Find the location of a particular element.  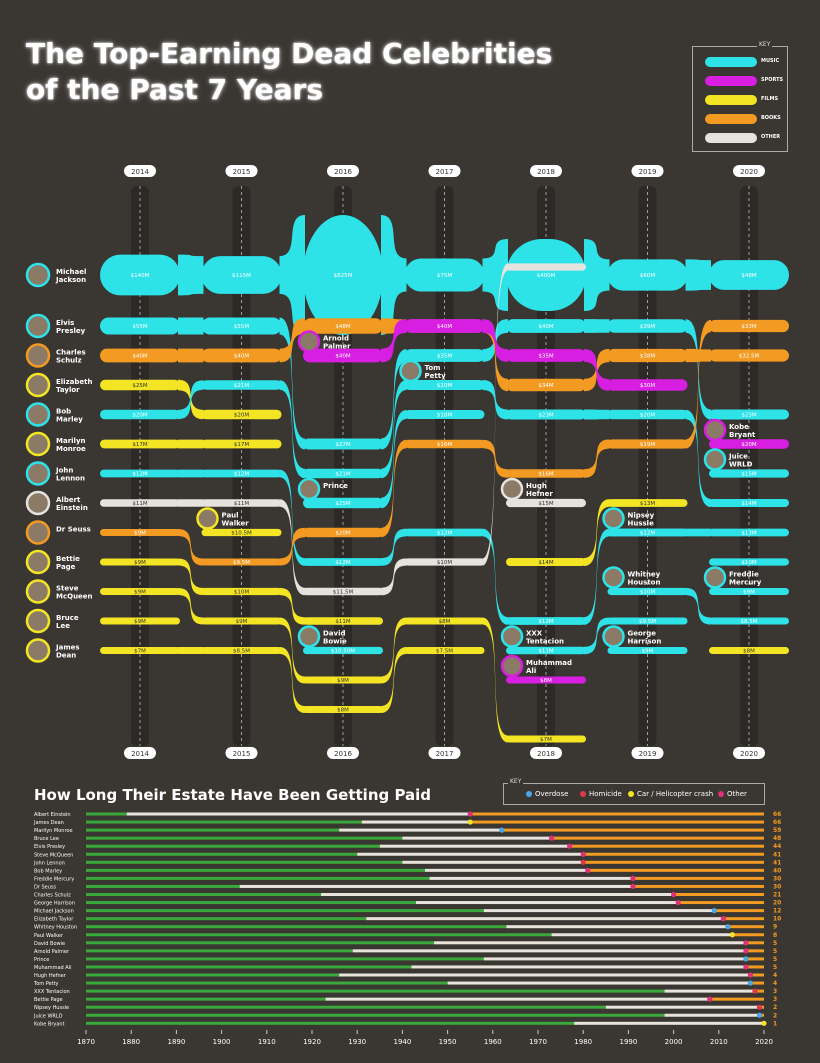

left-label-line1: Bettie is located at coordinates (68, 559).